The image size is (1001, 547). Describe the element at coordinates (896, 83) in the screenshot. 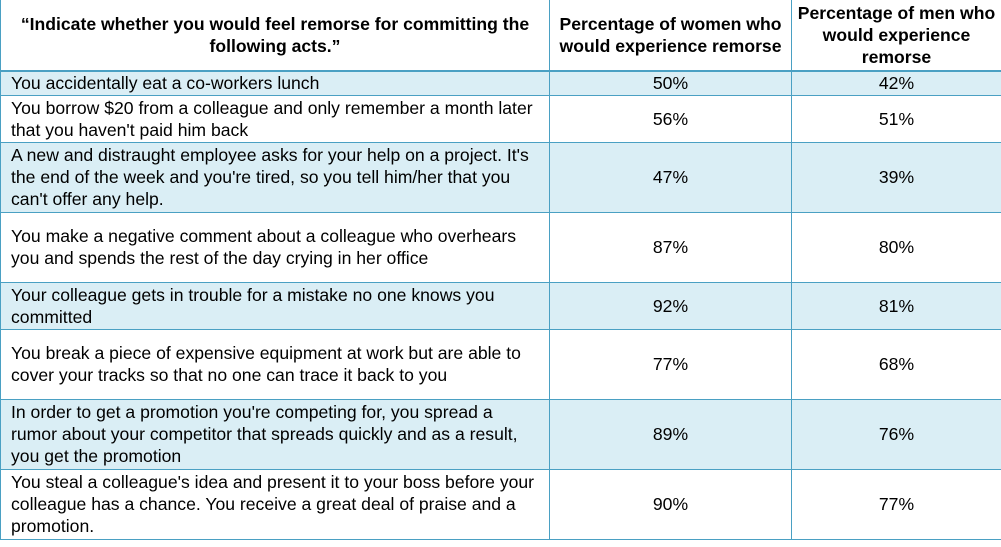

I see `men-pct-cell: 42%` at that location.